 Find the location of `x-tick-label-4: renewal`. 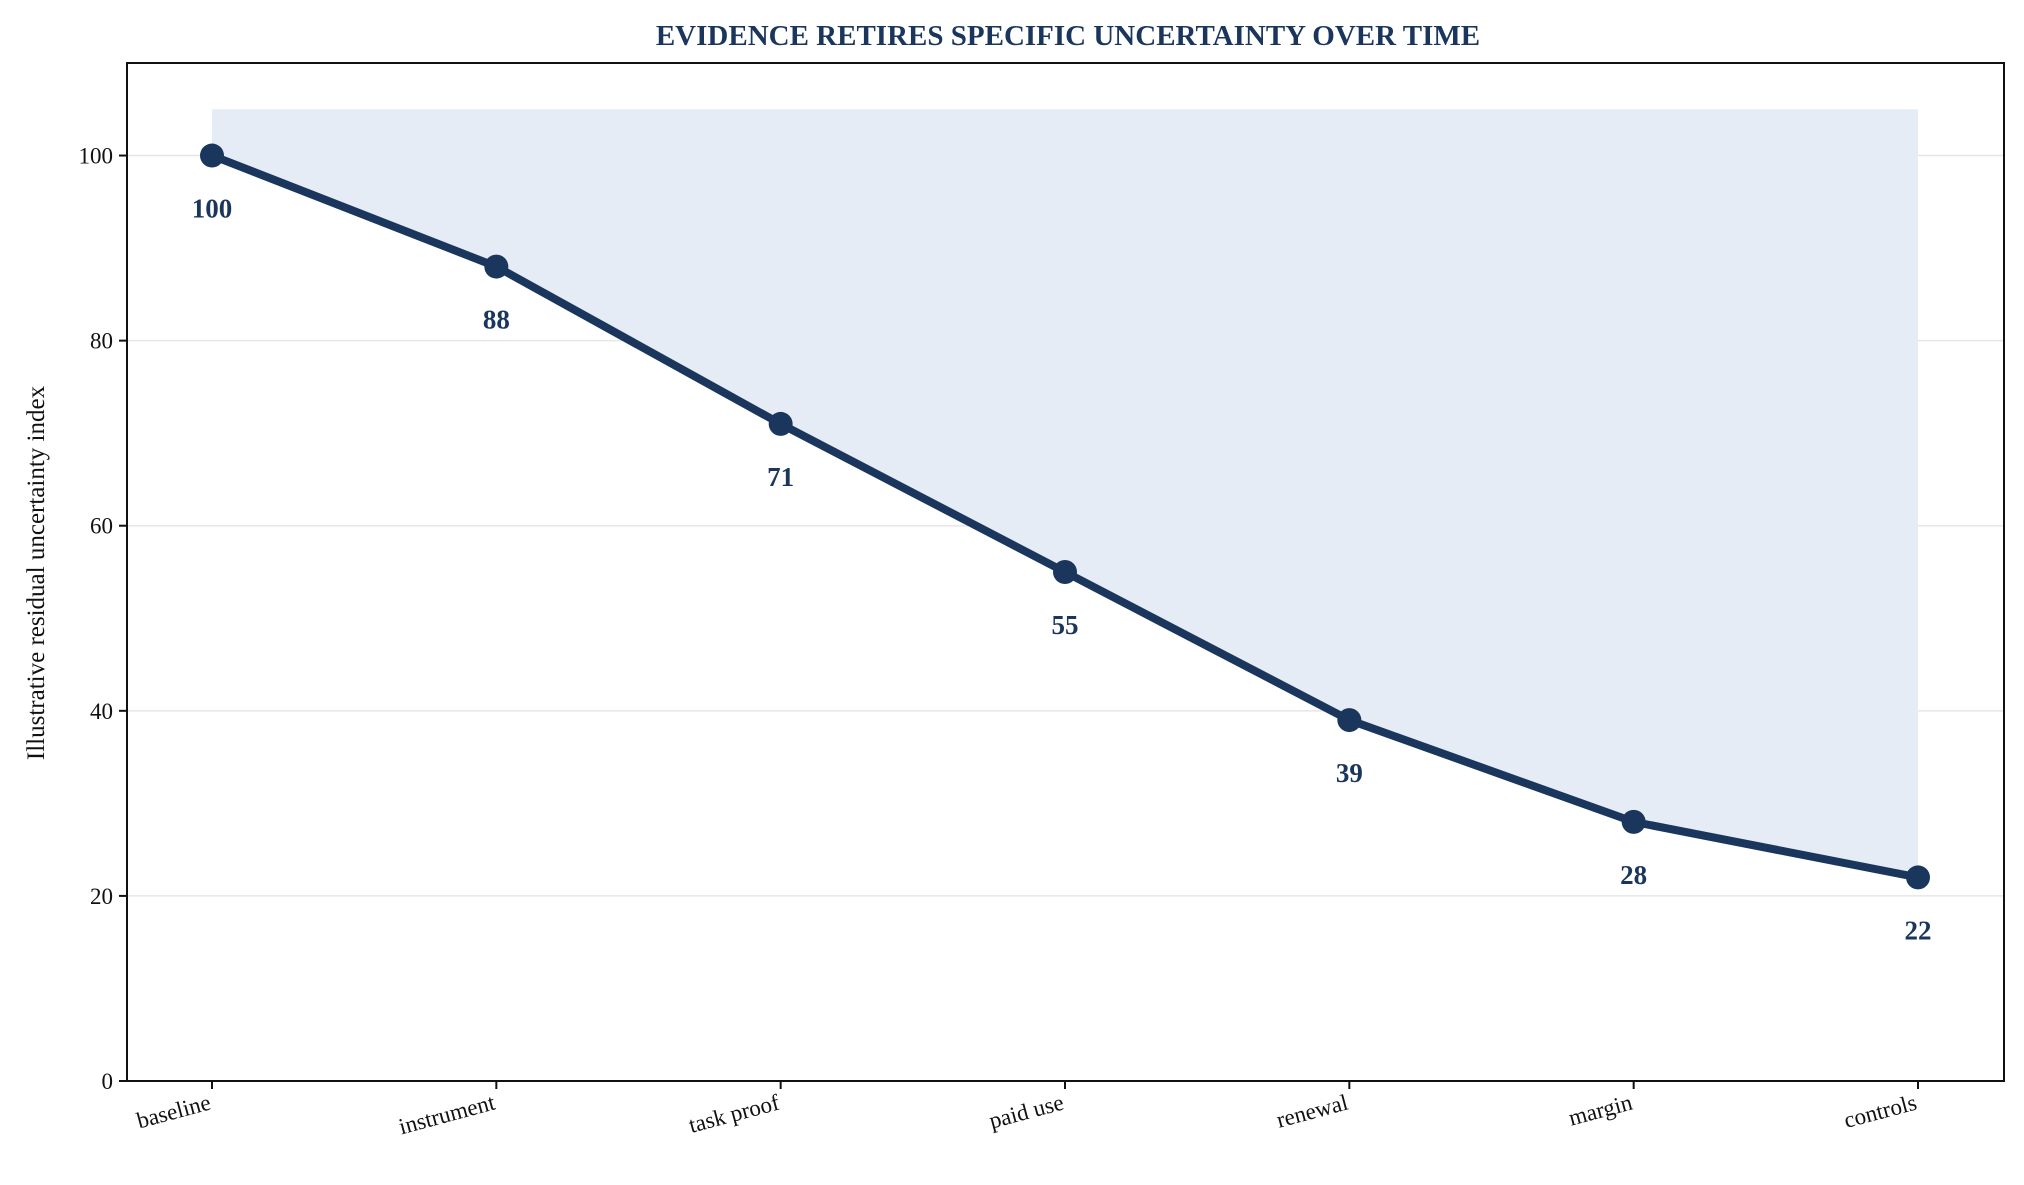

x-tick-label-4: renewal is located at coordinates (1312, 1111).